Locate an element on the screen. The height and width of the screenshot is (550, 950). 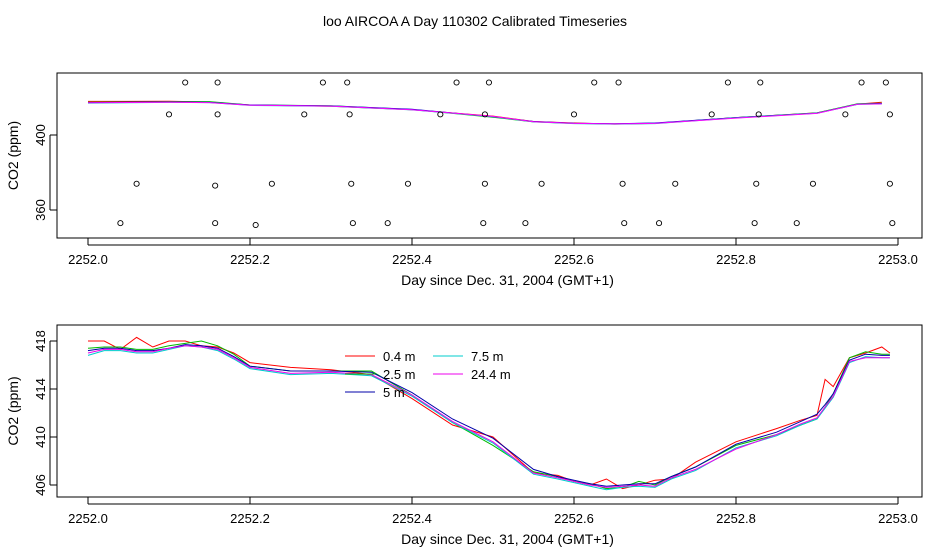
y-tick-label: 414 is located at coordinates (40, 389).